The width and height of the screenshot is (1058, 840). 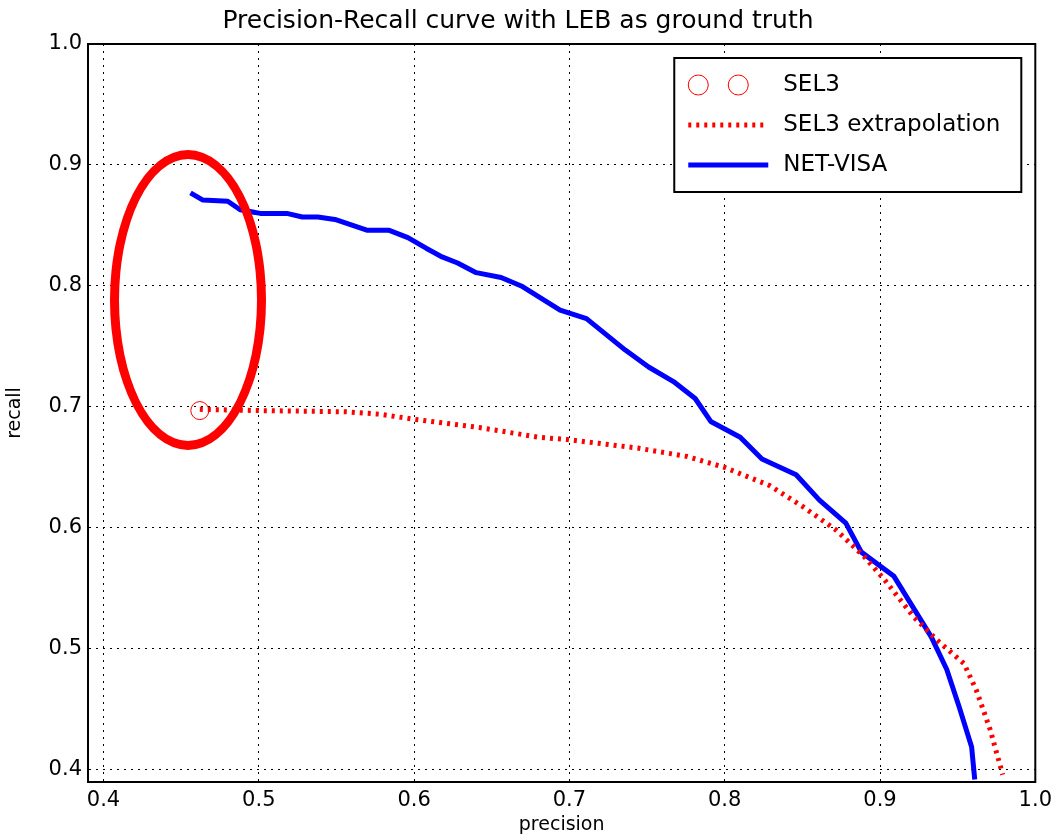 I want to click on x-tick-label: 0.4, so click(x=103, y=799).